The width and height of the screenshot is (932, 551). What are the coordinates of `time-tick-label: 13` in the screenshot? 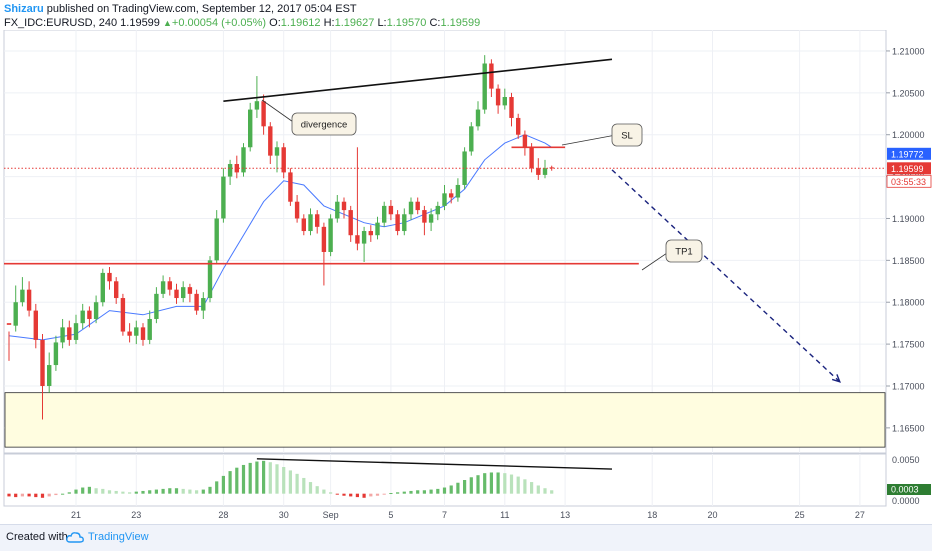 It's located at (565, 515).